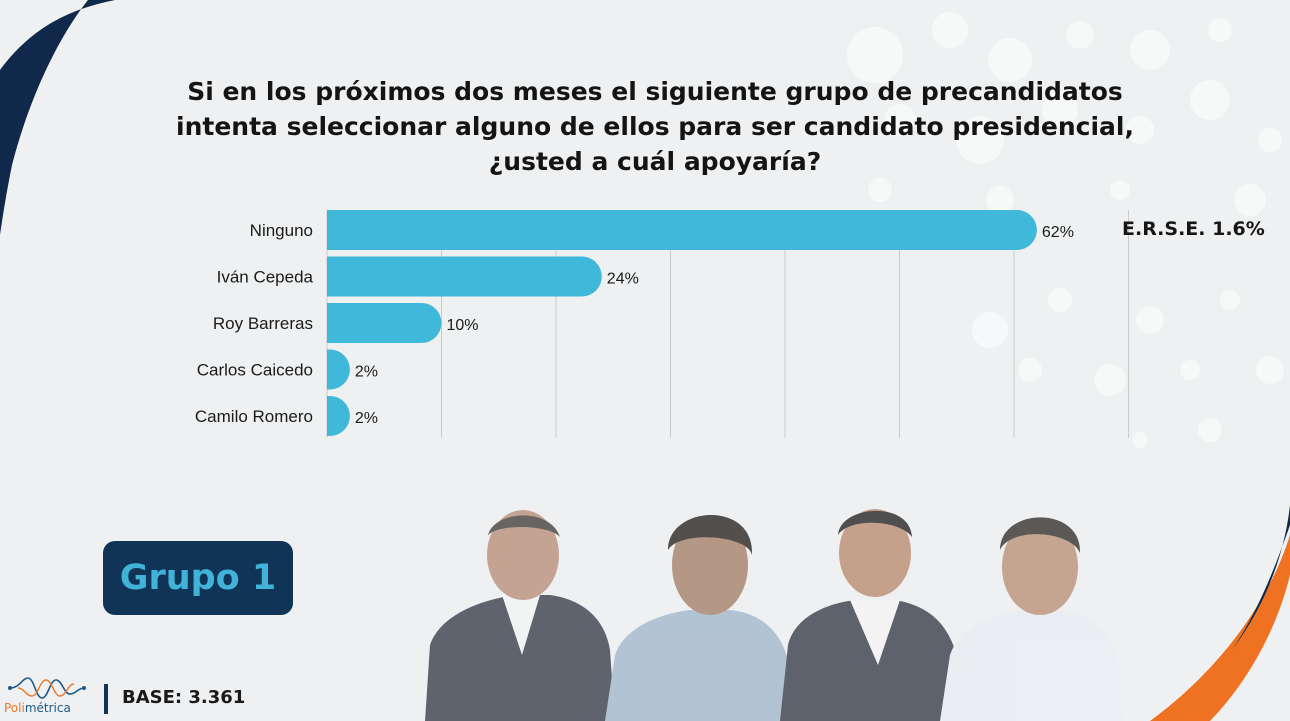 This screenshot has width=1290, height=721. Describe the element at coordinates (655, 161) in the screenshot. I see `title-line-3: ¿usted a cuál apoyaría?` at that location.